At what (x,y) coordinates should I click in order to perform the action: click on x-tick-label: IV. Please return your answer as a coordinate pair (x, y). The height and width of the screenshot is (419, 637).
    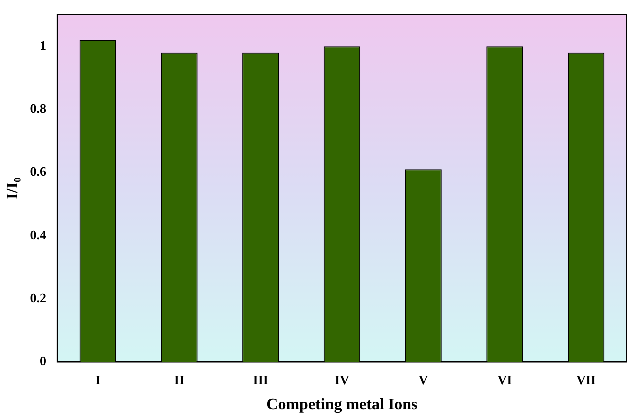
    Looking at the image, I should click on (342, 380).